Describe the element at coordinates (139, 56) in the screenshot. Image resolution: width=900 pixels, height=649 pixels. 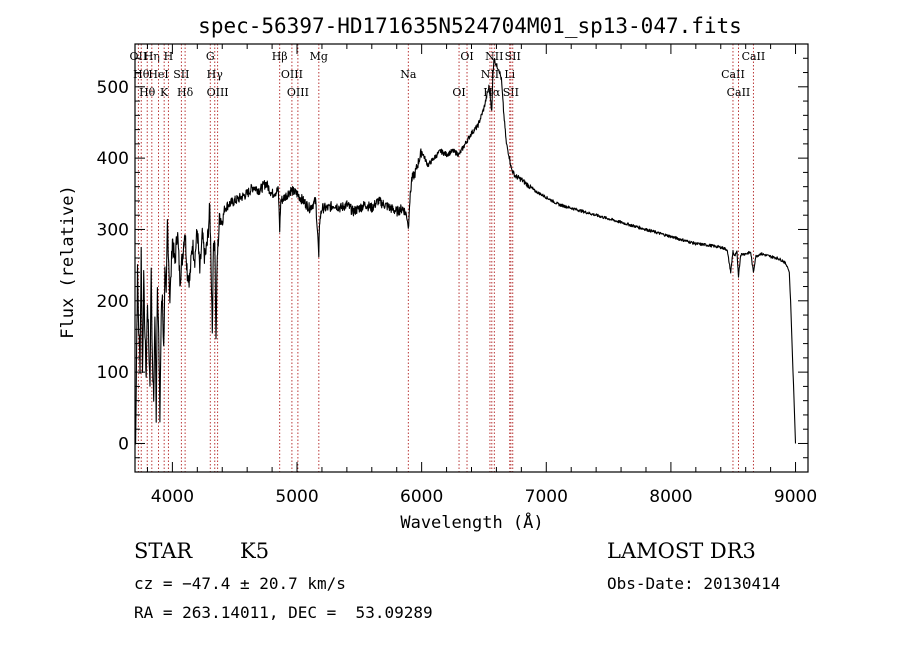
I see `line-marker-label: OII` at that location.